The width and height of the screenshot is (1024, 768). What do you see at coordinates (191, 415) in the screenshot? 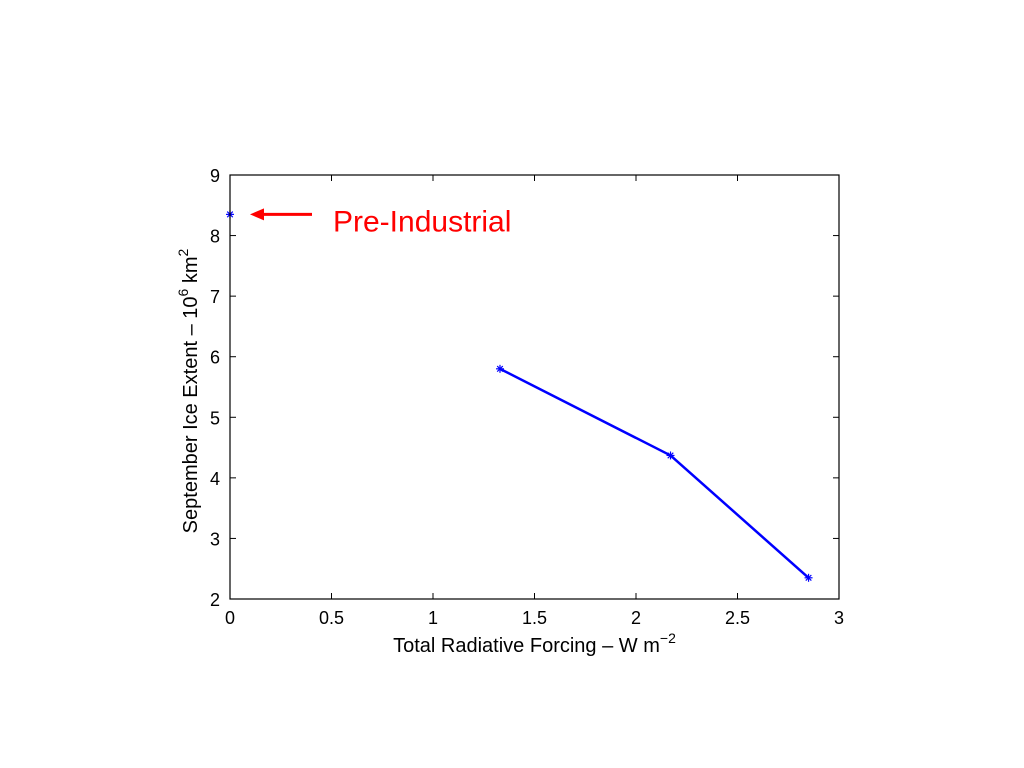
I see `y-axis-title-text: September Ice Extent – 10` at bounding box center [191, 415].